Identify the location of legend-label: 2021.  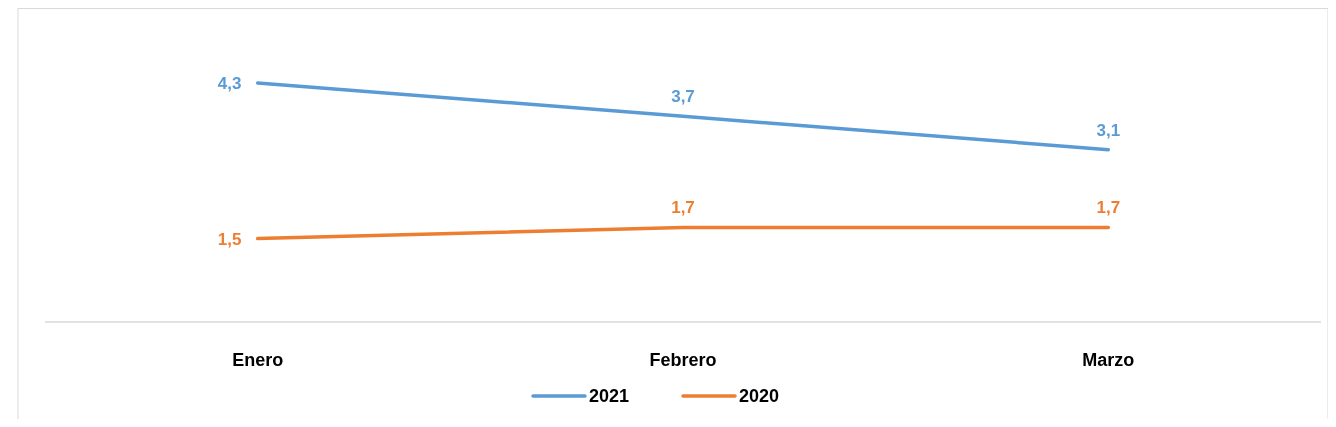
(609, 396).